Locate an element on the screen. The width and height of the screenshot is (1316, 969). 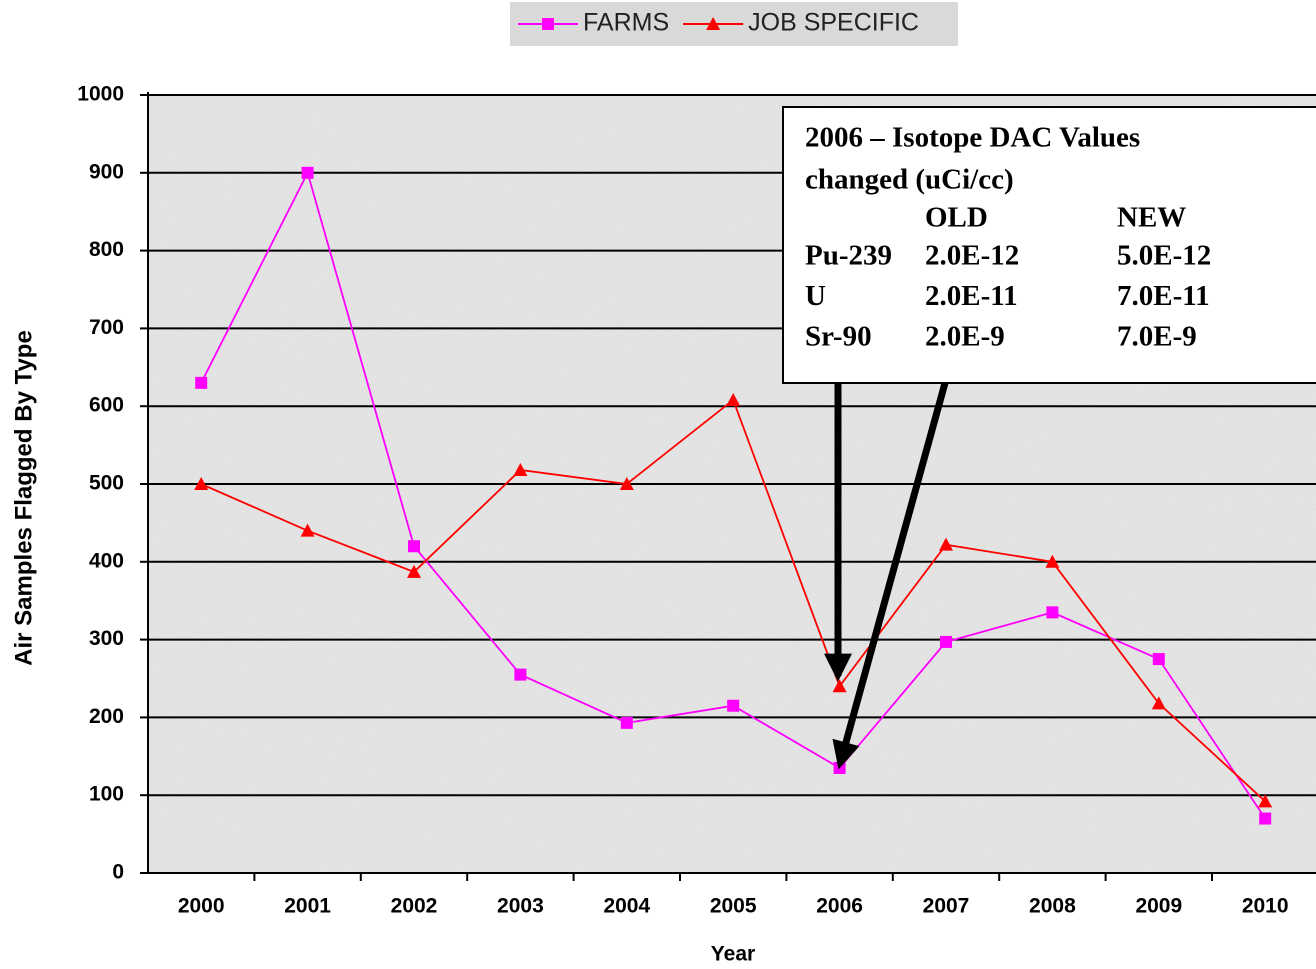
annotation-cell: U is located at coordinates (815, 296).